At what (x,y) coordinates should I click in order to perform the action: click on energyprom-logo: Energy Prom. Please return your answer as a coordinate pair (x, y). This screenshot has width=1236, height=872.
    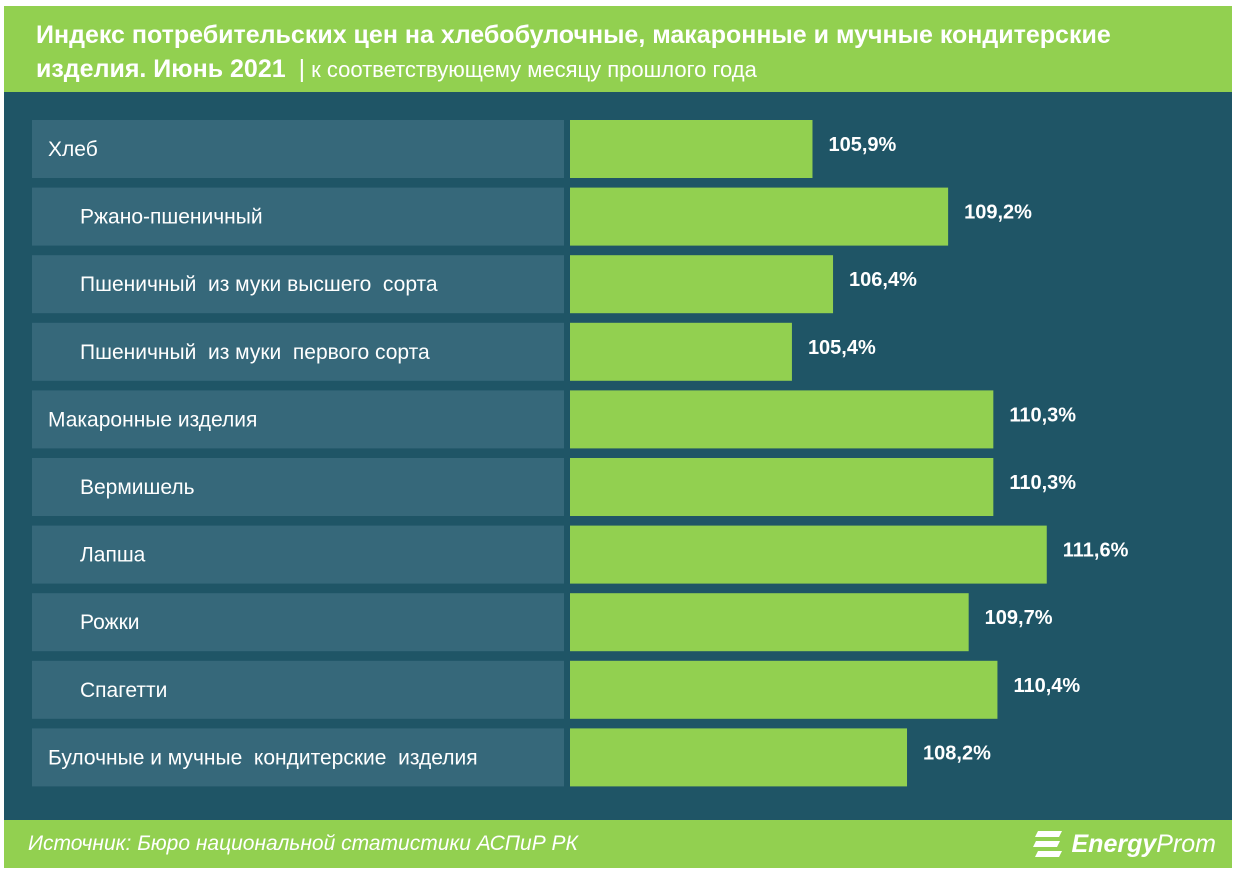
    Looking at the image, I should click on (1124, 844).